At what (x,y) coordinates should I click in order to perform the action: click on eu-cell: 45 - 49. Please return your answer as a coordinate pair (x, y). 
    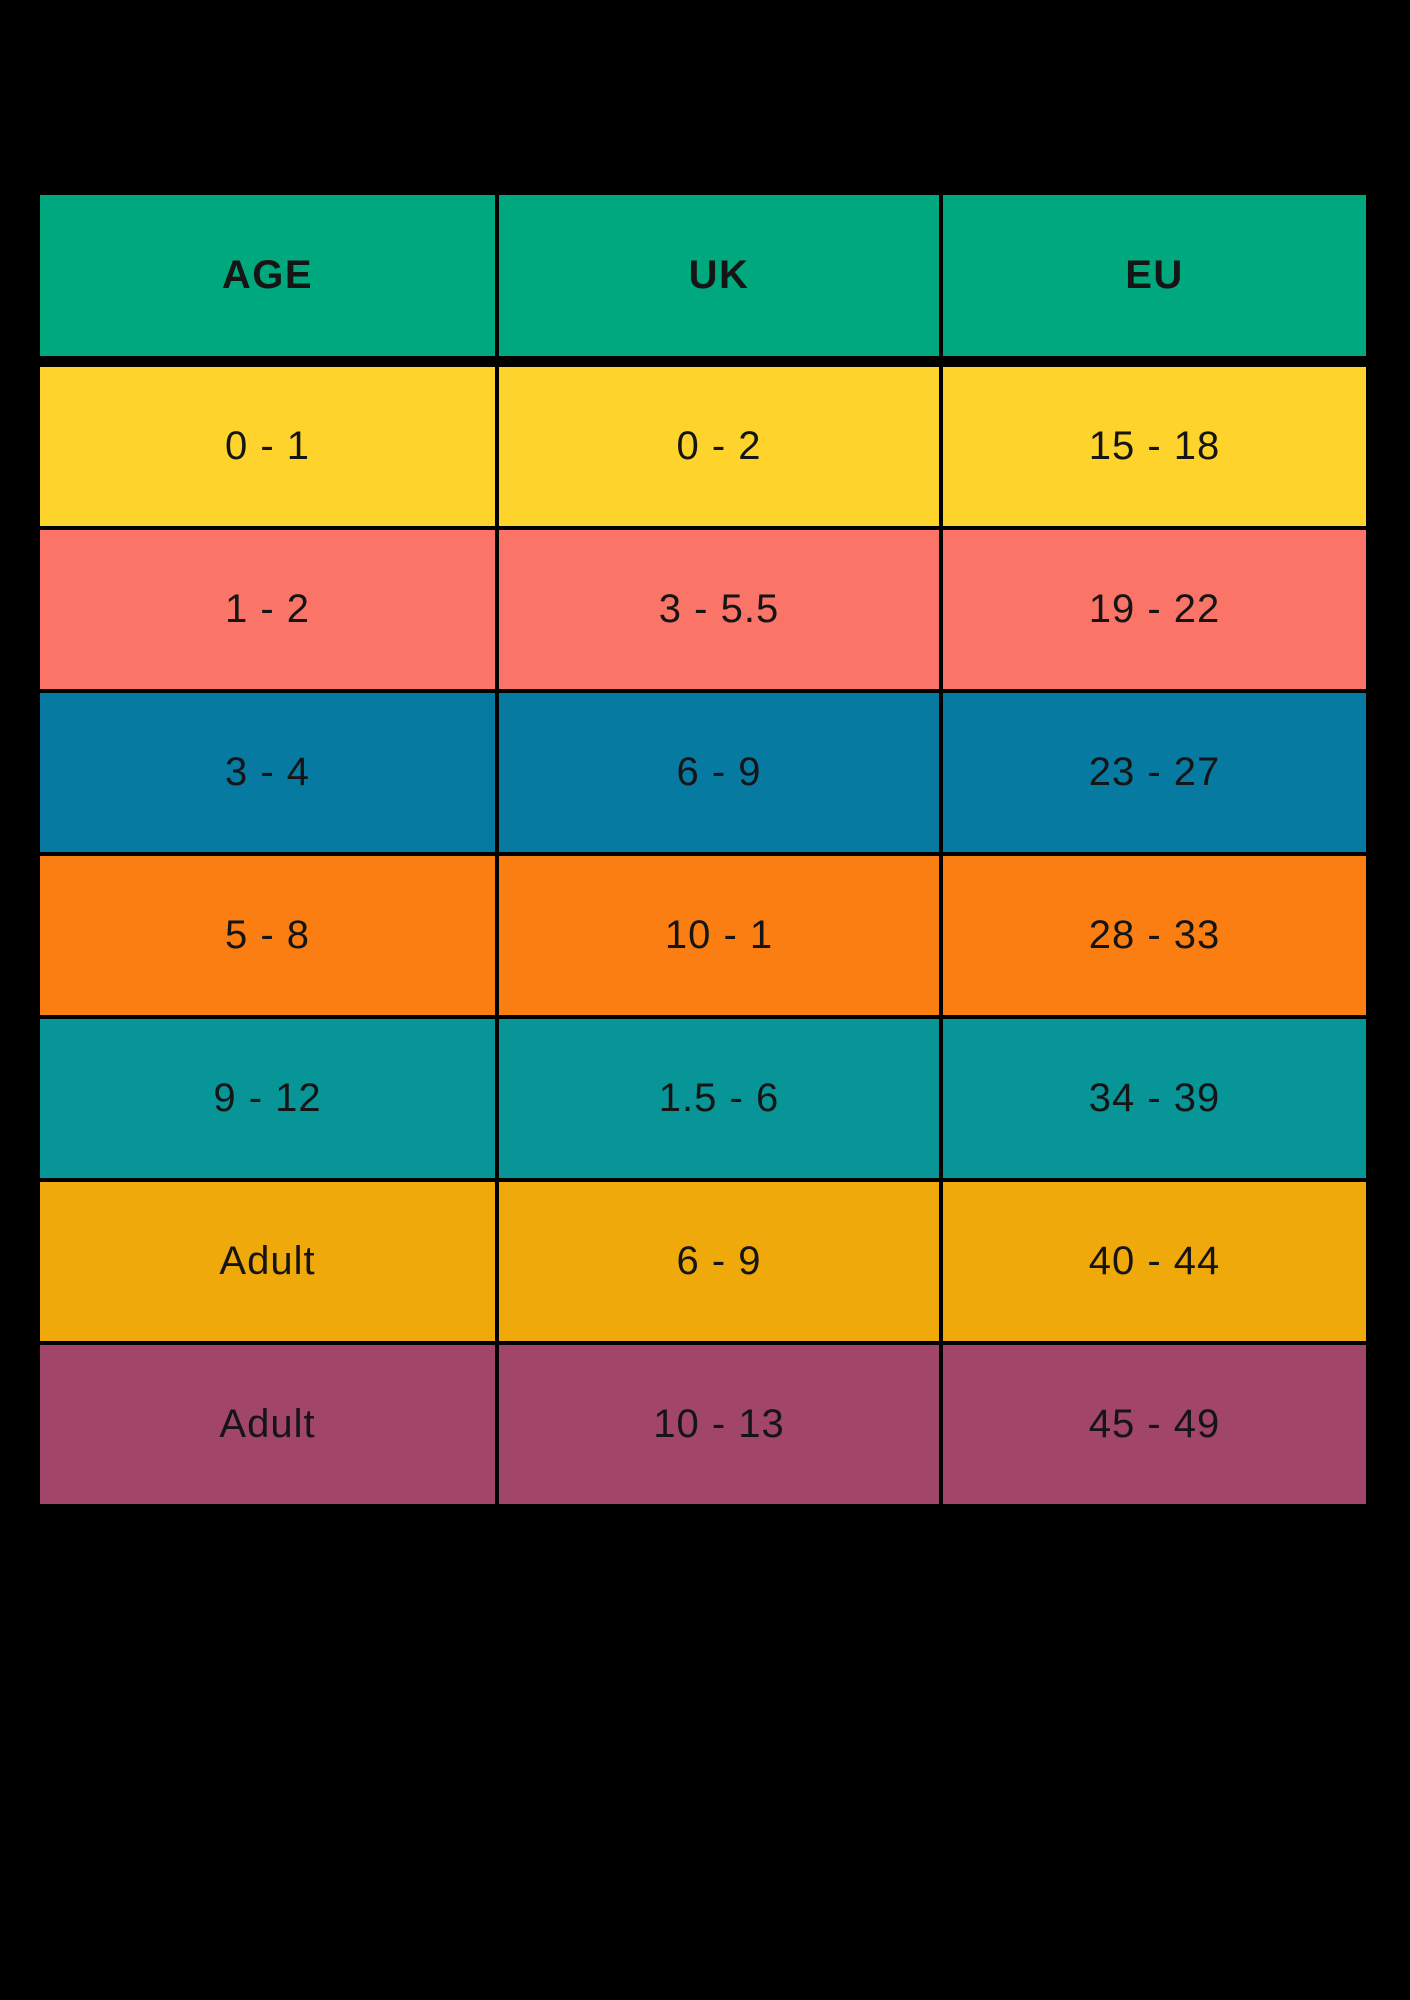
    Looking at the image, I should click on (1154, 1424).